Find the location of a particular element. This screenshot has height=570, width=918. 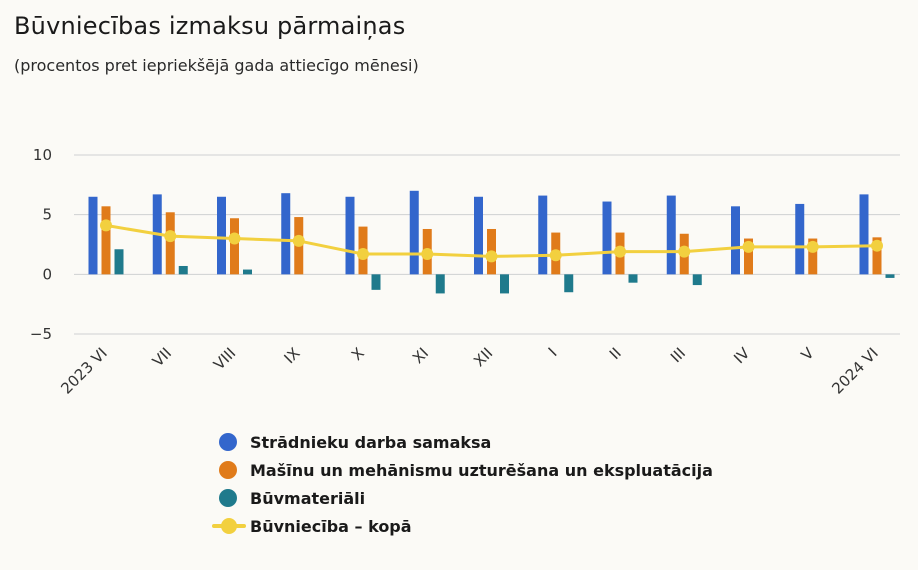

legend-item-materials: Būvmateriāli is located at coordinates (462, 498).